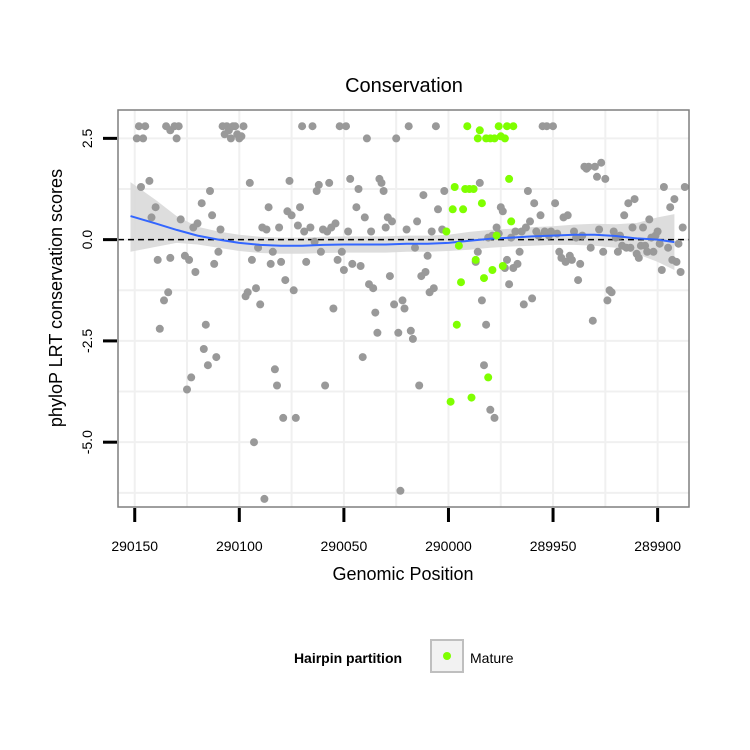 The width and height of the screenshot is (750, 750). I want to click on y-axis-ticks: 2.5 0.0 -2.5 -5.0, so click(98, 291).